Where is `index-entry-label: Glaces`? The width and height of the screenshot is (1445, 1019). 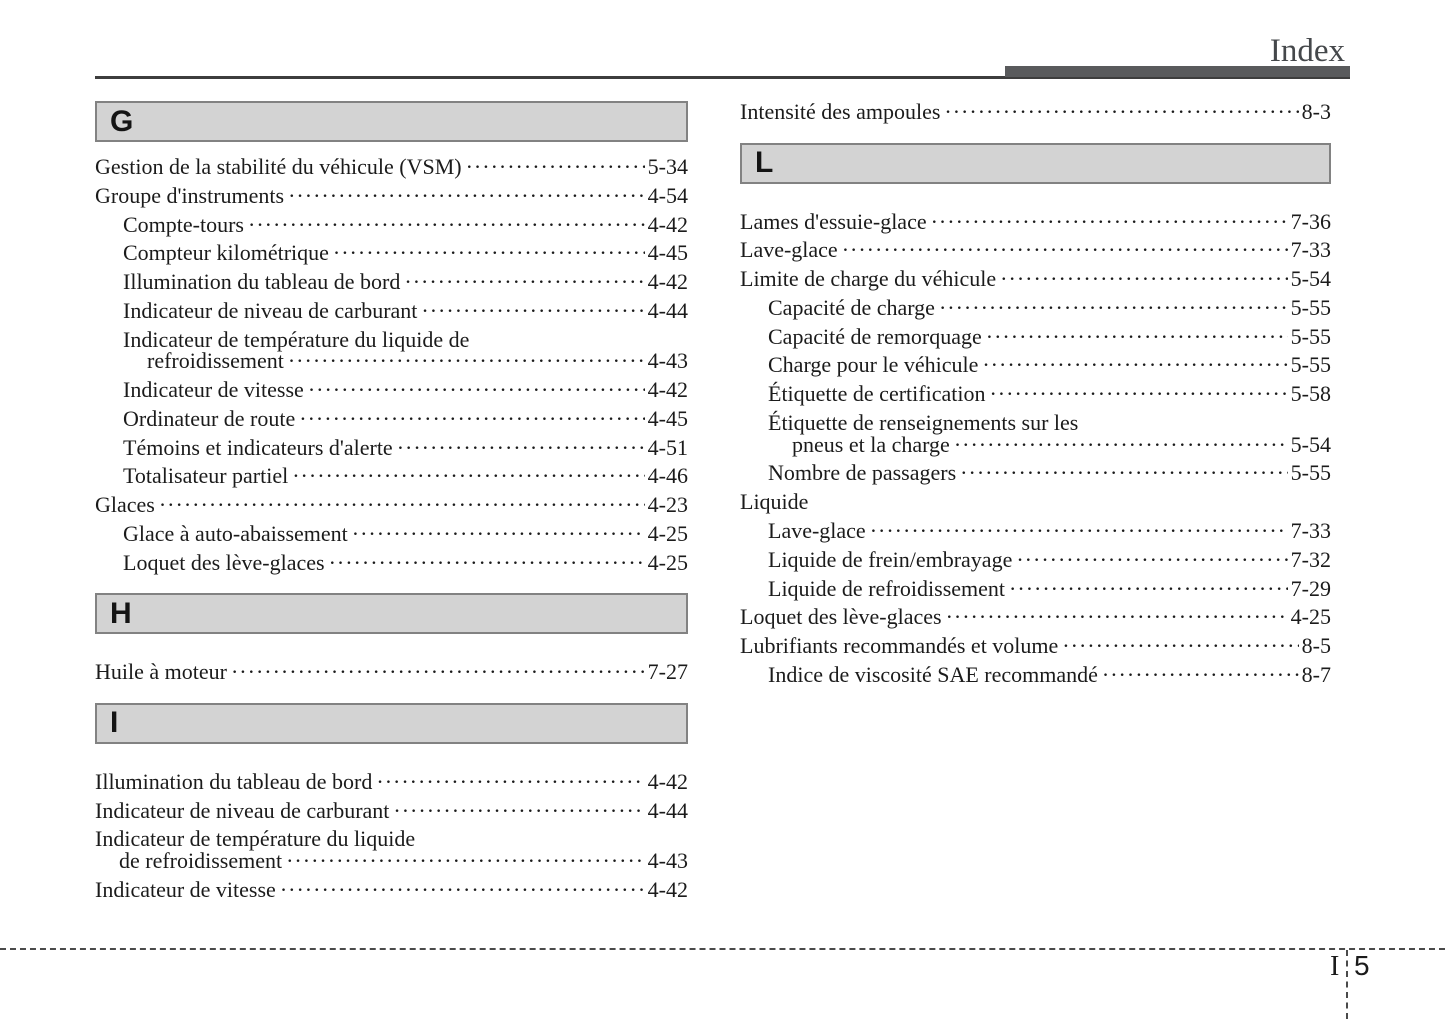
index-entry-label: Glaces is located at coordinates (125, 505).